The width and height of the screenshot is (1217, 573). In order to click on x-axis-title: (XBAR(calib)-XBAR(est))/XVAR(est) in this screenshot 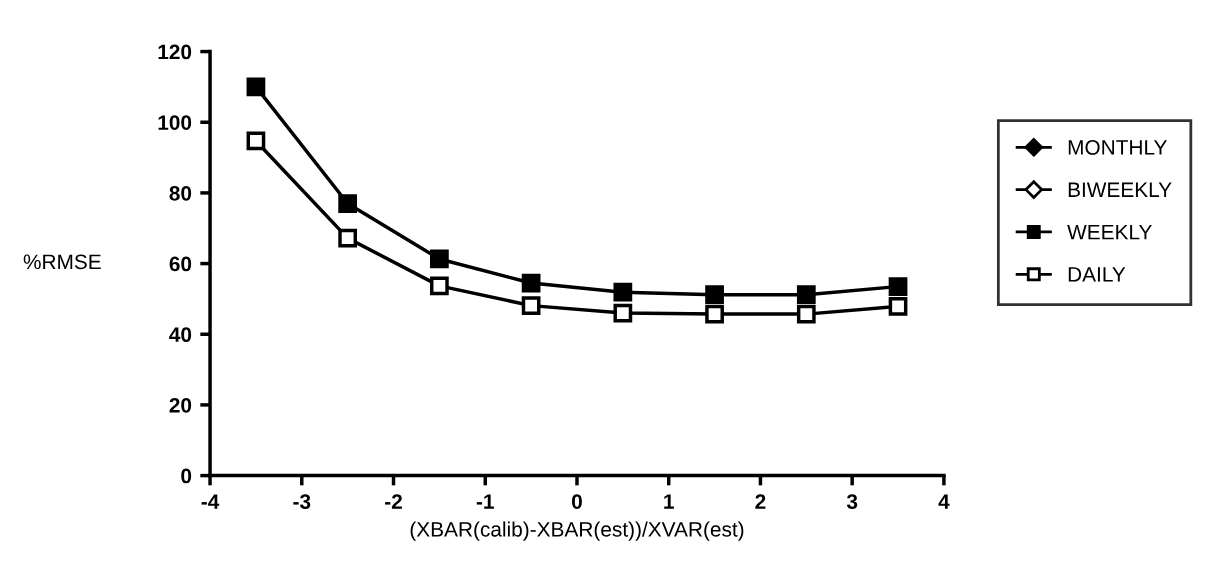, I will do `click(577, 531)`.